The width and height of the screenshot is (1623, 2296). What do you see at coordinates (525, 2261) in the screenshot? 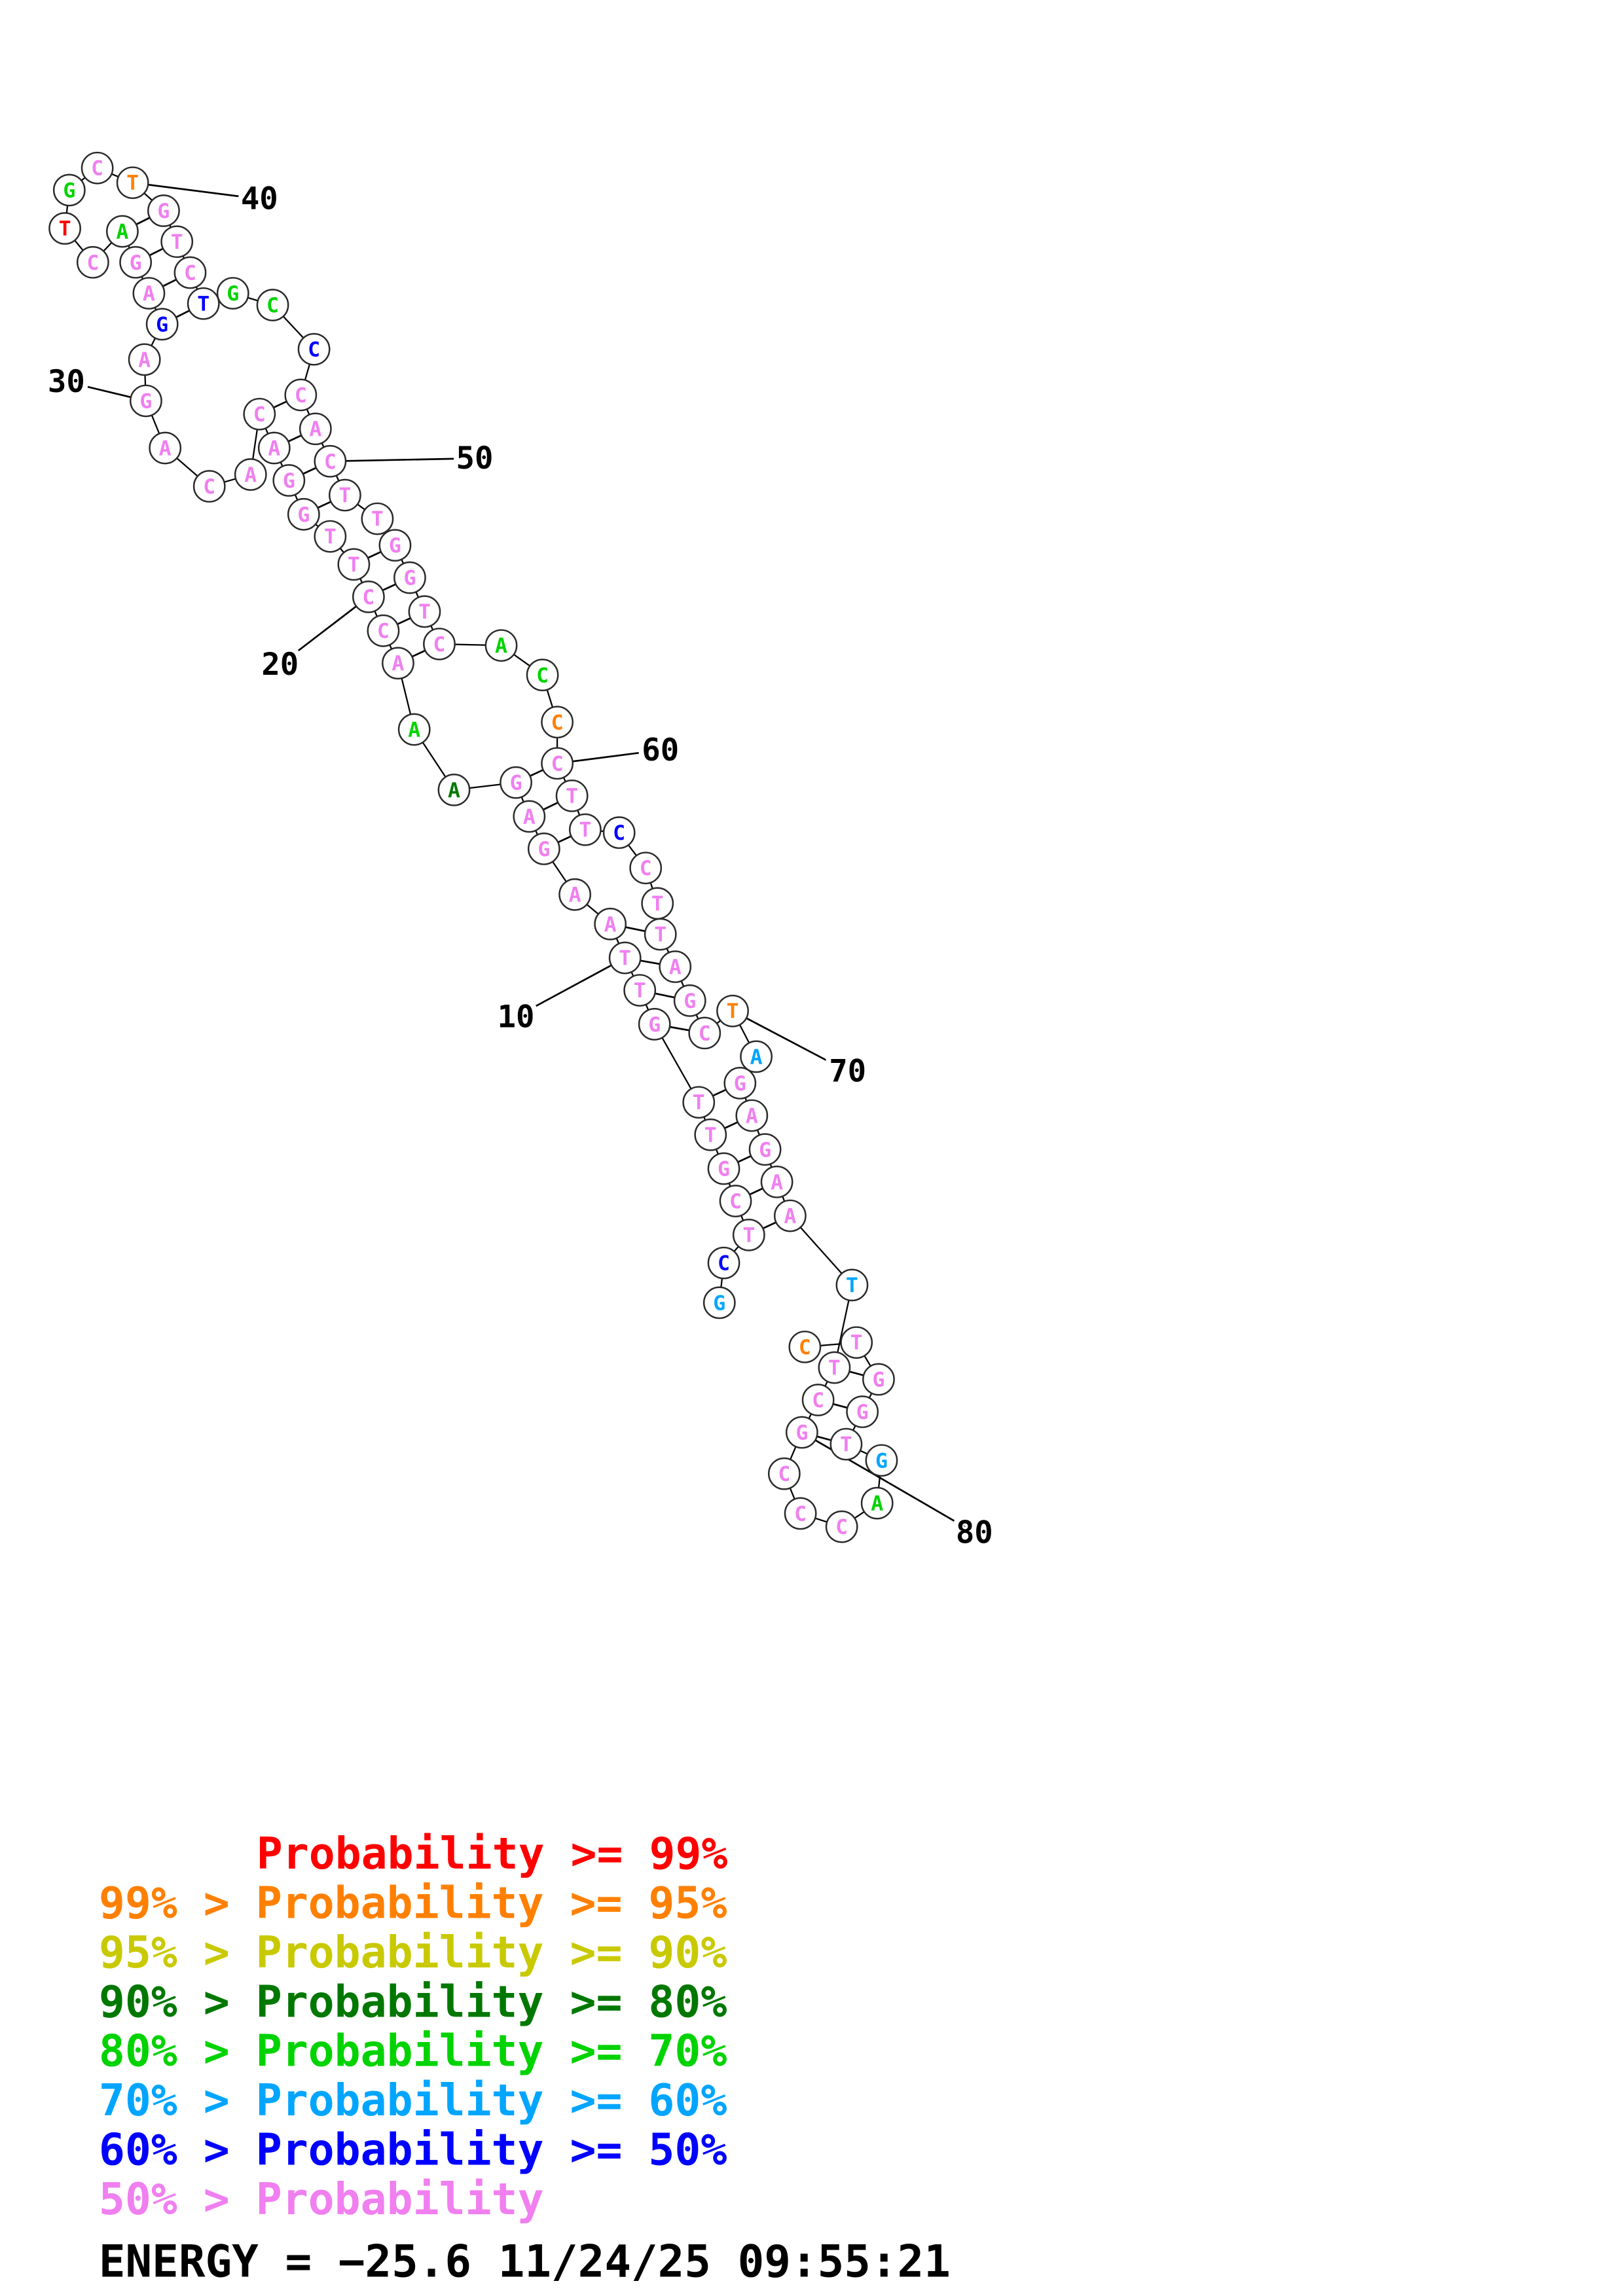
I see `energy-readout: ENERGY = −25.6 11/24/25 09:55:21` at bounding box center [525, 2261].